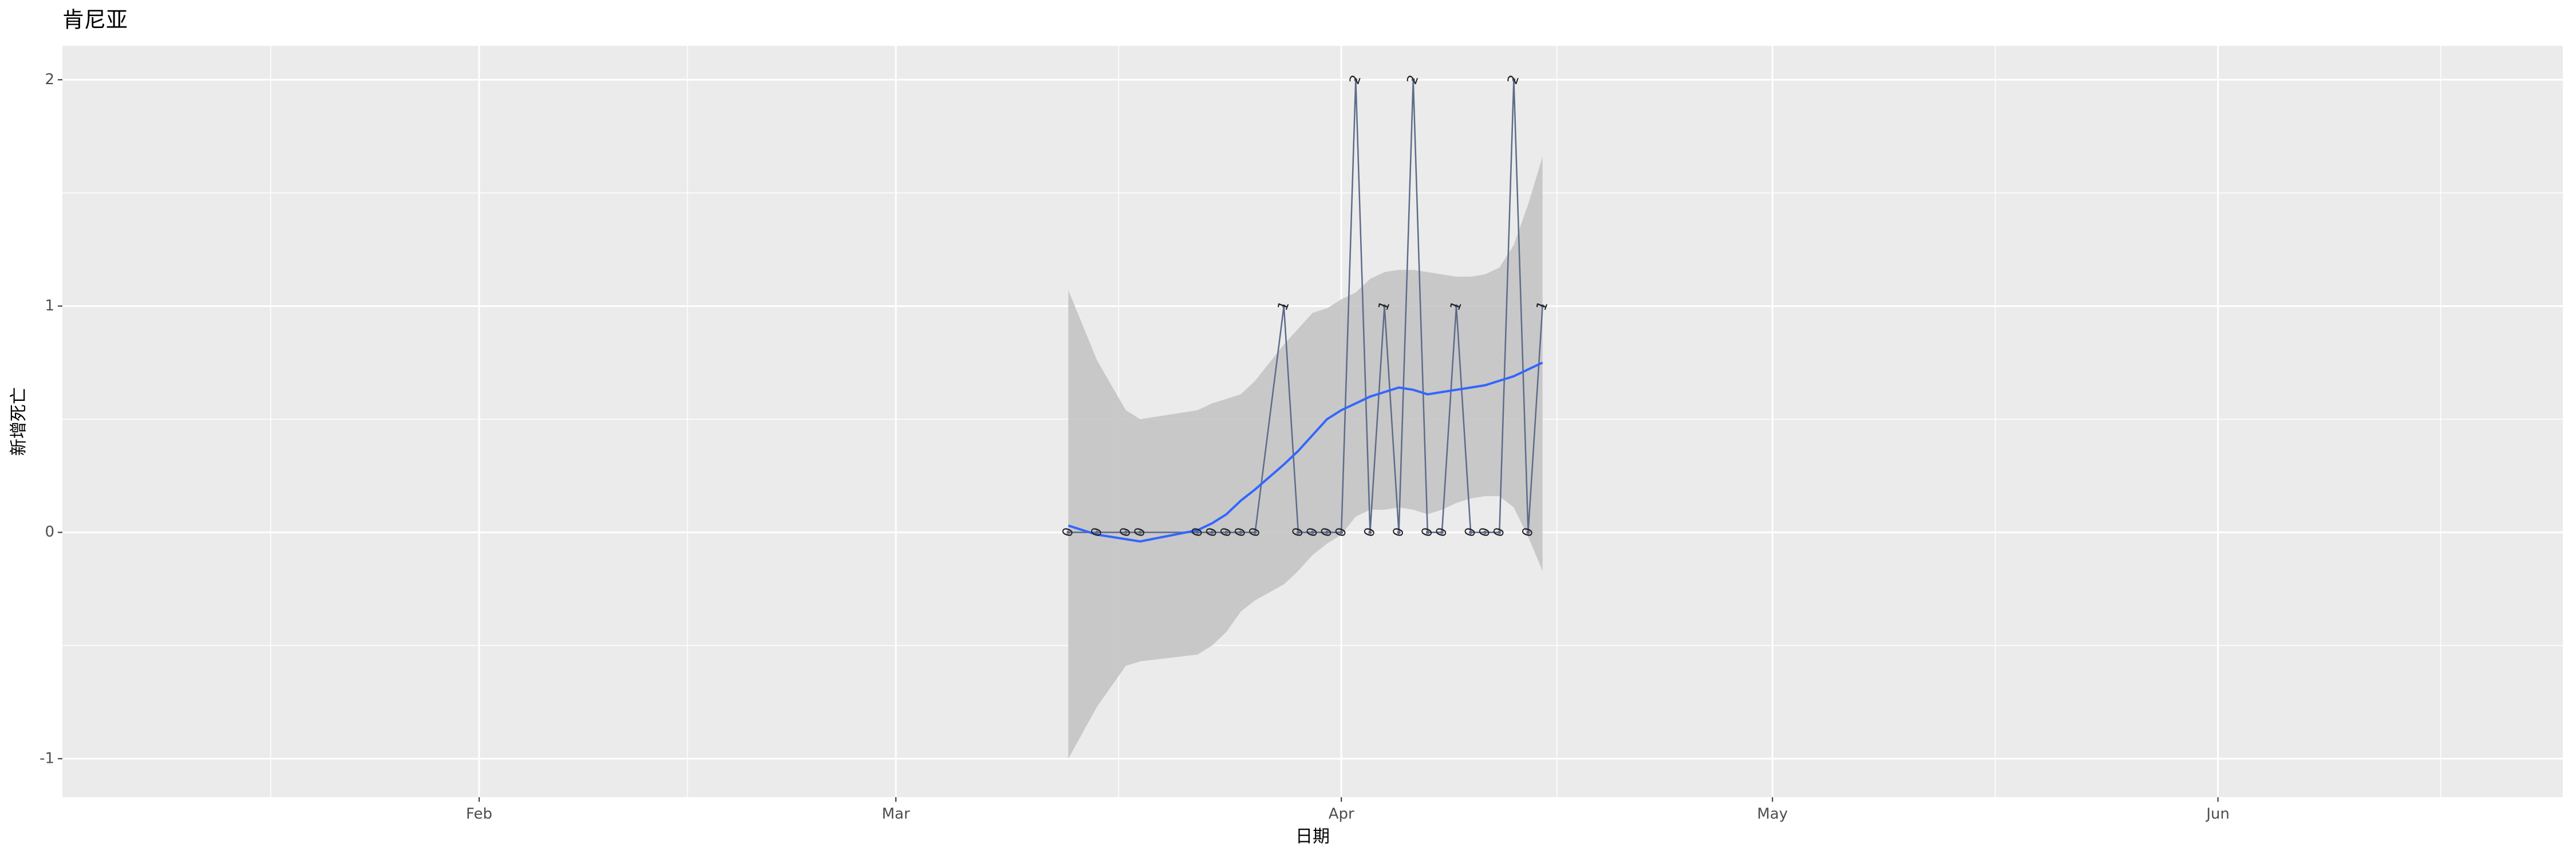 The height and width of the screenshot is (859, 2576). Describe the element at coordinates (49, 79) in the screenshot. I see `y-tick-label: 2` at that location.